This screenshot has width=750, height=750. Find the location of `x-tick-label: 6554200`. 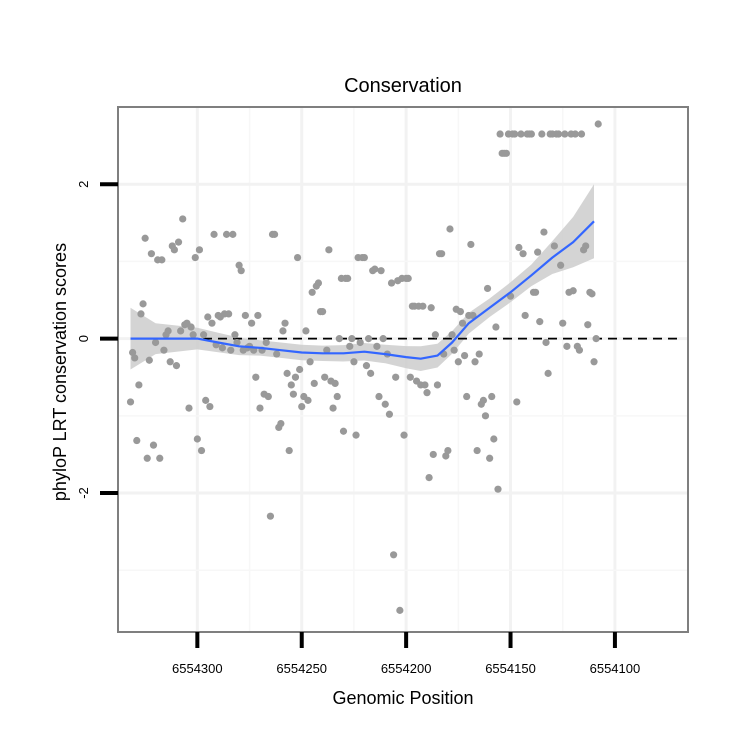

x-tick-label: 6554200 is located at coordinates (406, 668).